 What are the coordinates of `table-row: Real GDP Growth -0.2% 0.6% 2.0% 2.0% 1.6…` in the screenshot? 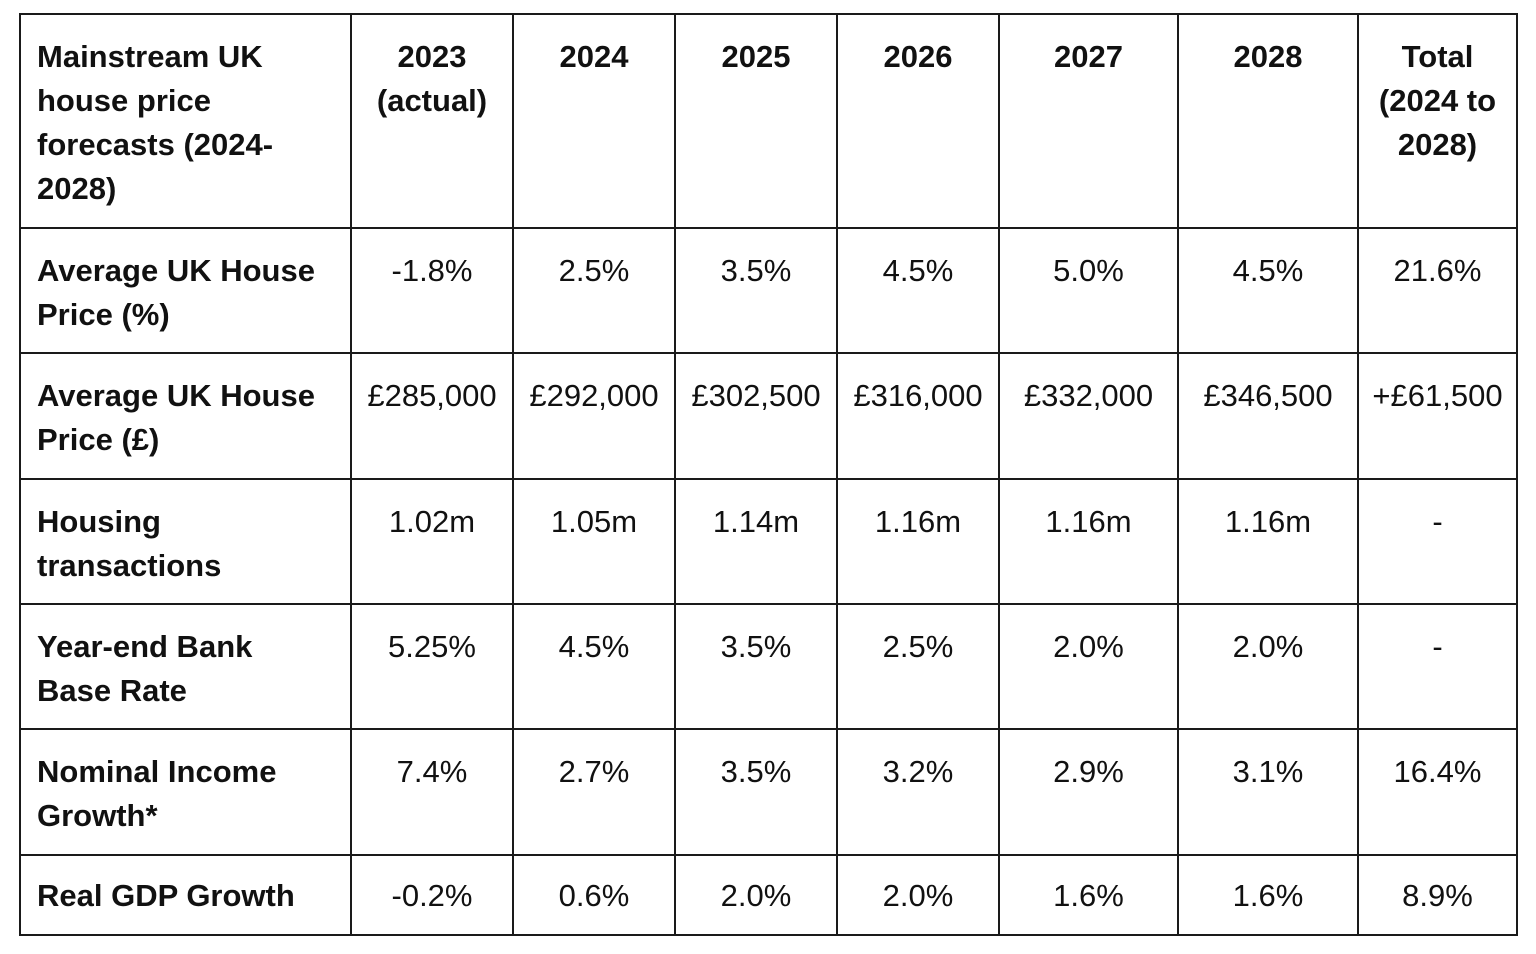 It's located at (768, 895).